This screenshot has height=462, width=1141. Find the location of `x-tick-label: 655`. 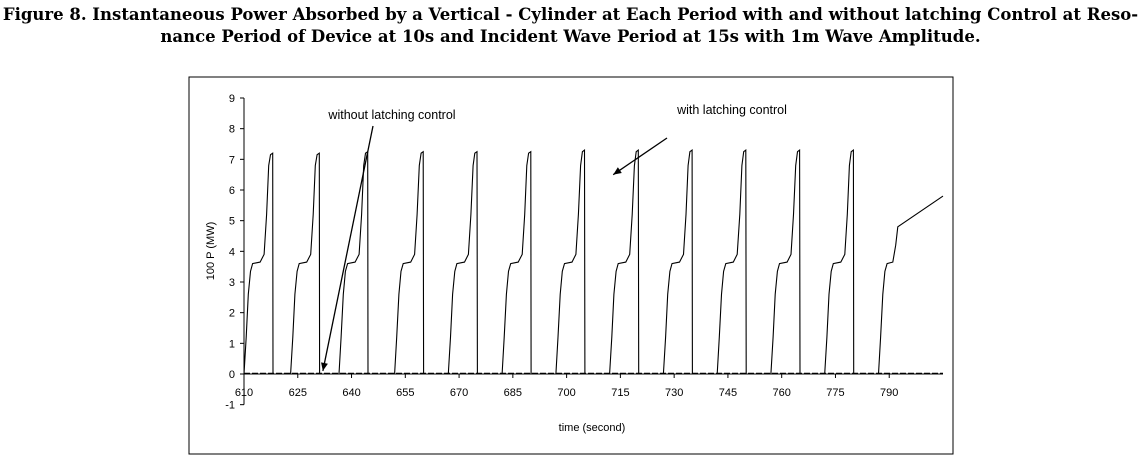

x-tick-label: 655 is located at coordinates (405, 393).